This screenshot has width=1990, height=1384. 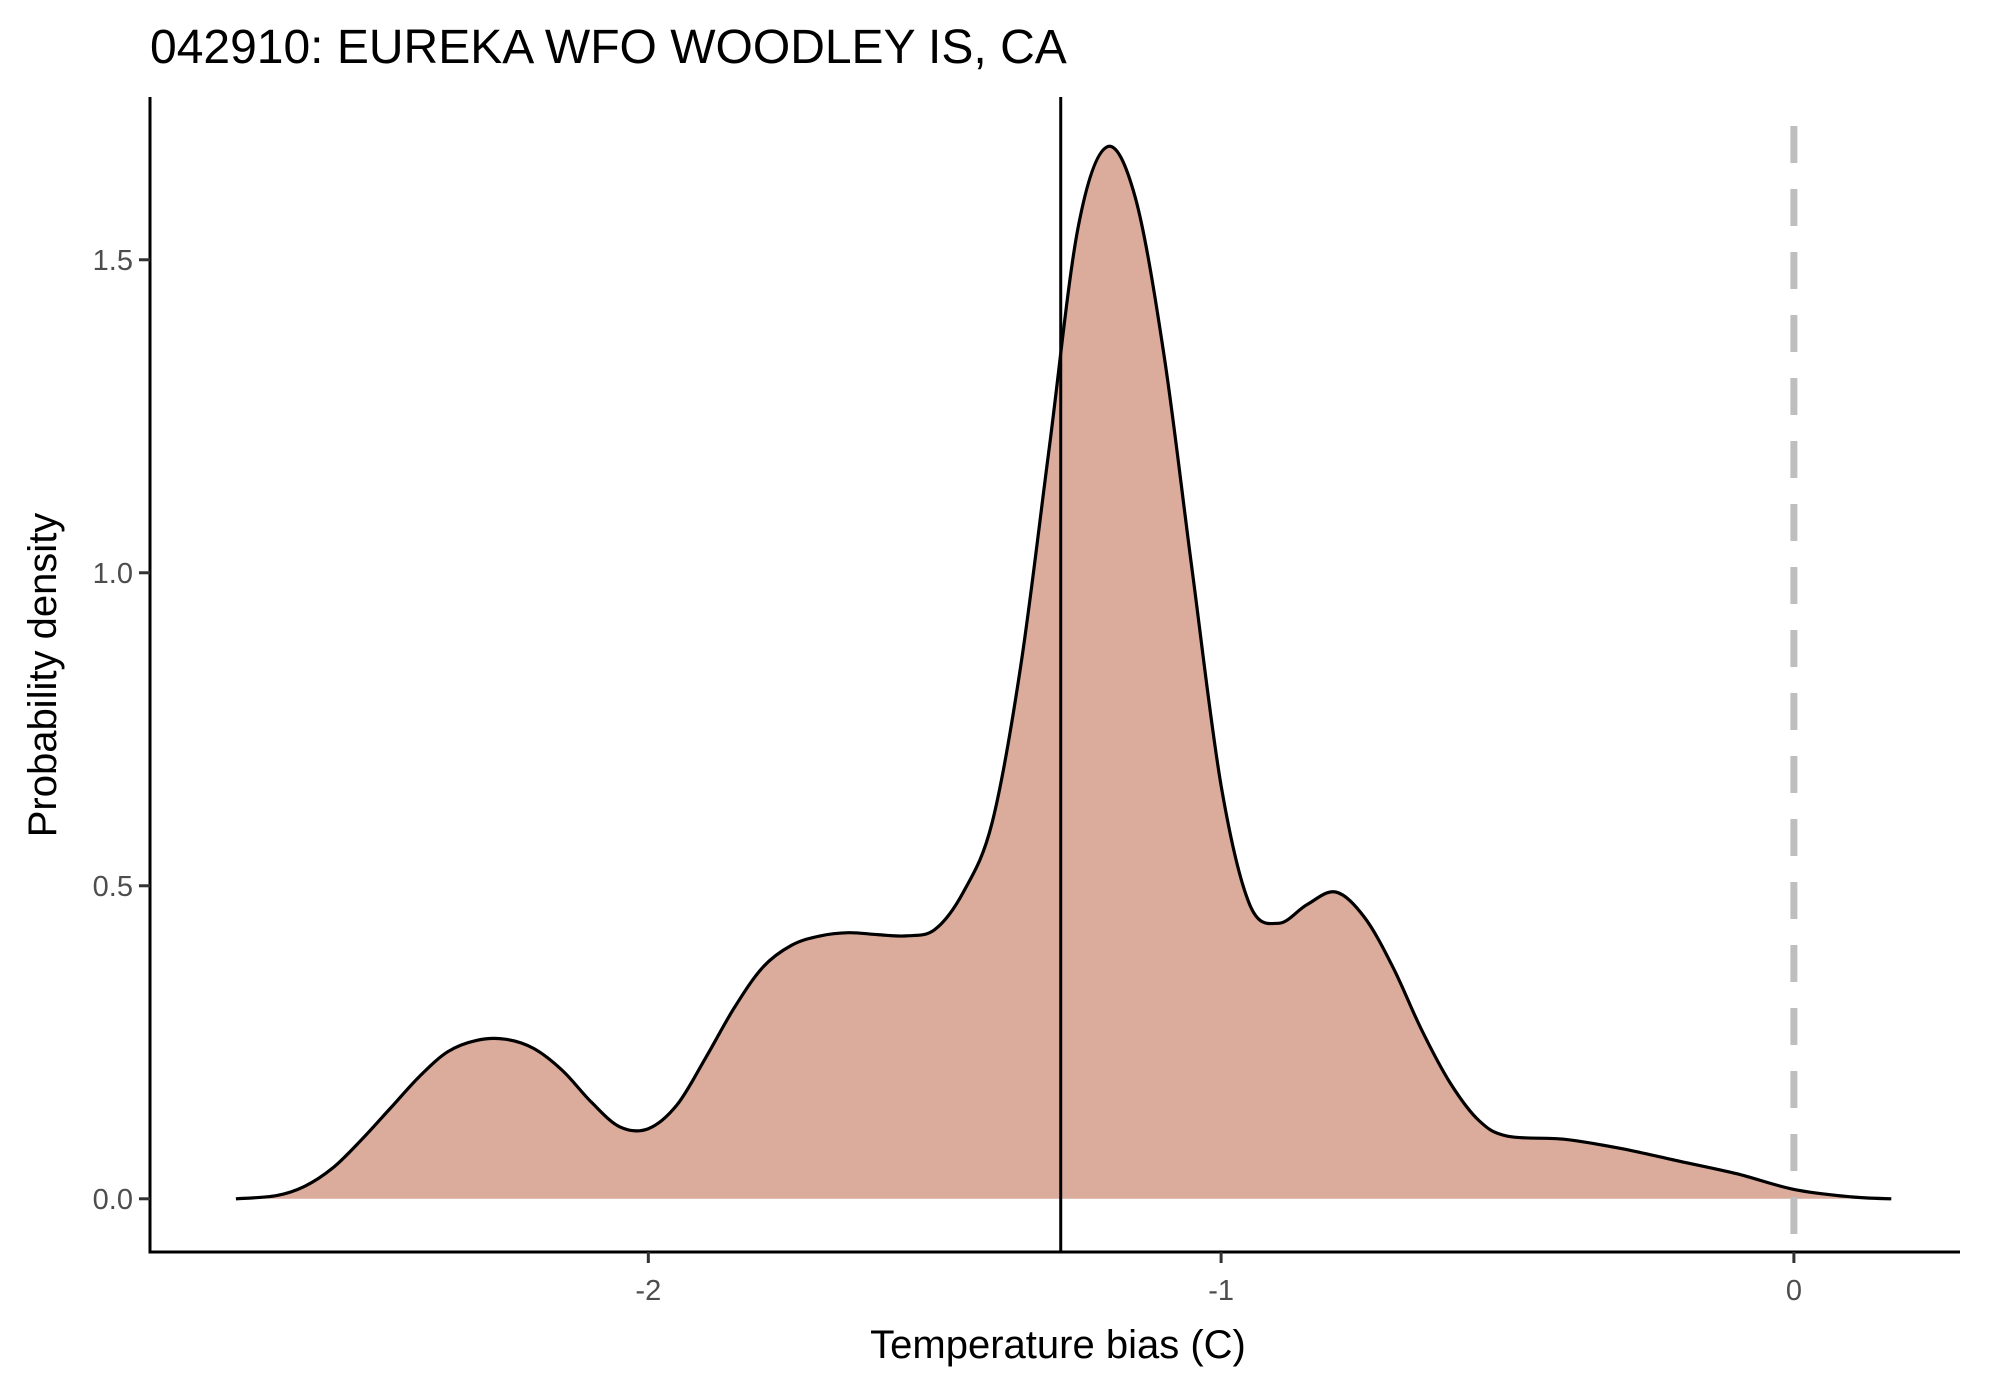 I want to click on chart-title: 042910: EUREKA WFO WOODLEY IS, CA, so click(x=608, y=47).